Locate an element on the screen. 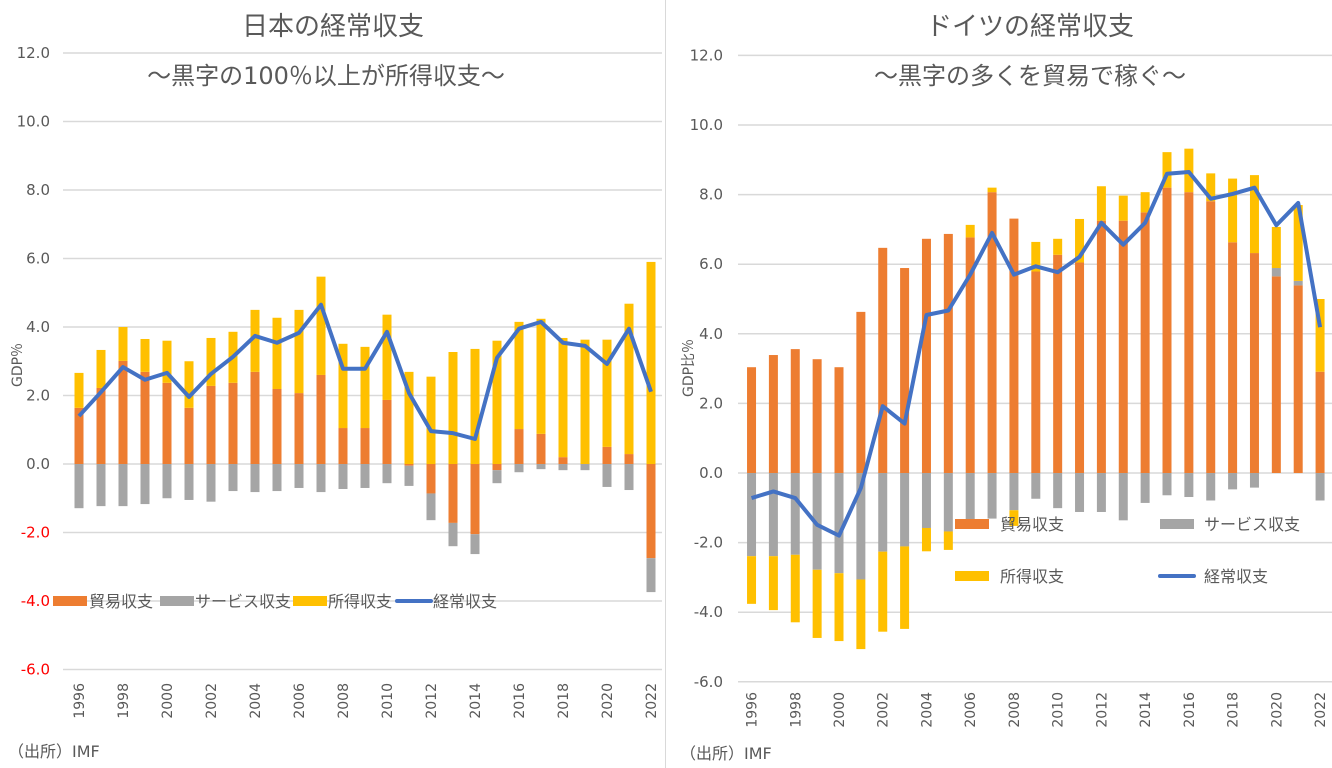  jp-bar-services-2015 is located at coordinates (497, 477).